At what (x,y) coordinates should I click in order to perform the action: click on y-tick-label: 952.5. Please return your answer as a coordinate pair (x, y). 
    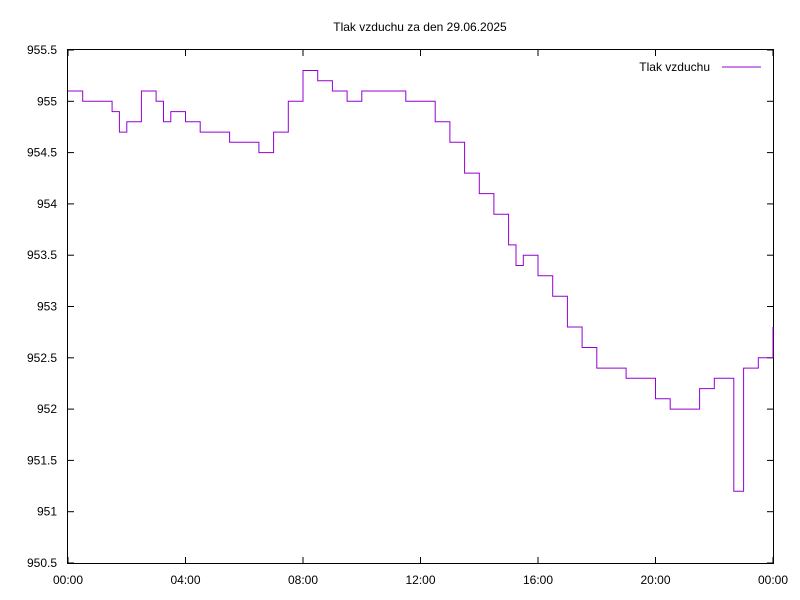
    Looking at the image, I should click on (42, 358).